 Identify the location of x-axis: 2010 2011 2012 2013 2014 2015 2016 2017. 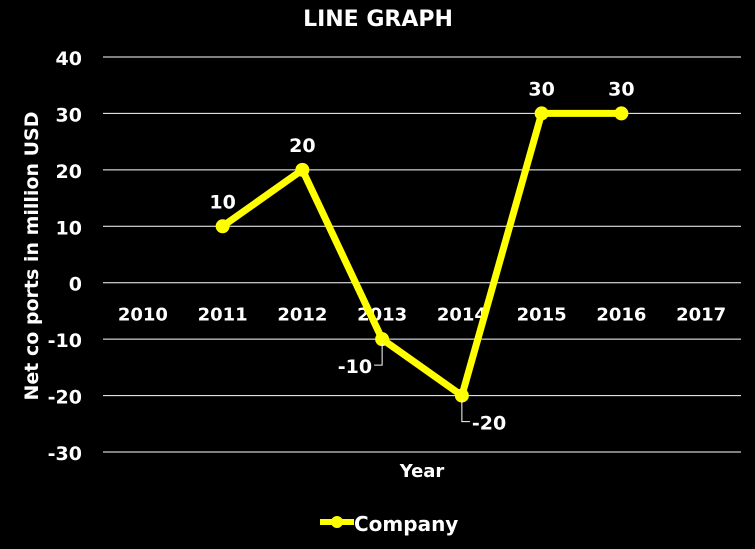
(422, 315).